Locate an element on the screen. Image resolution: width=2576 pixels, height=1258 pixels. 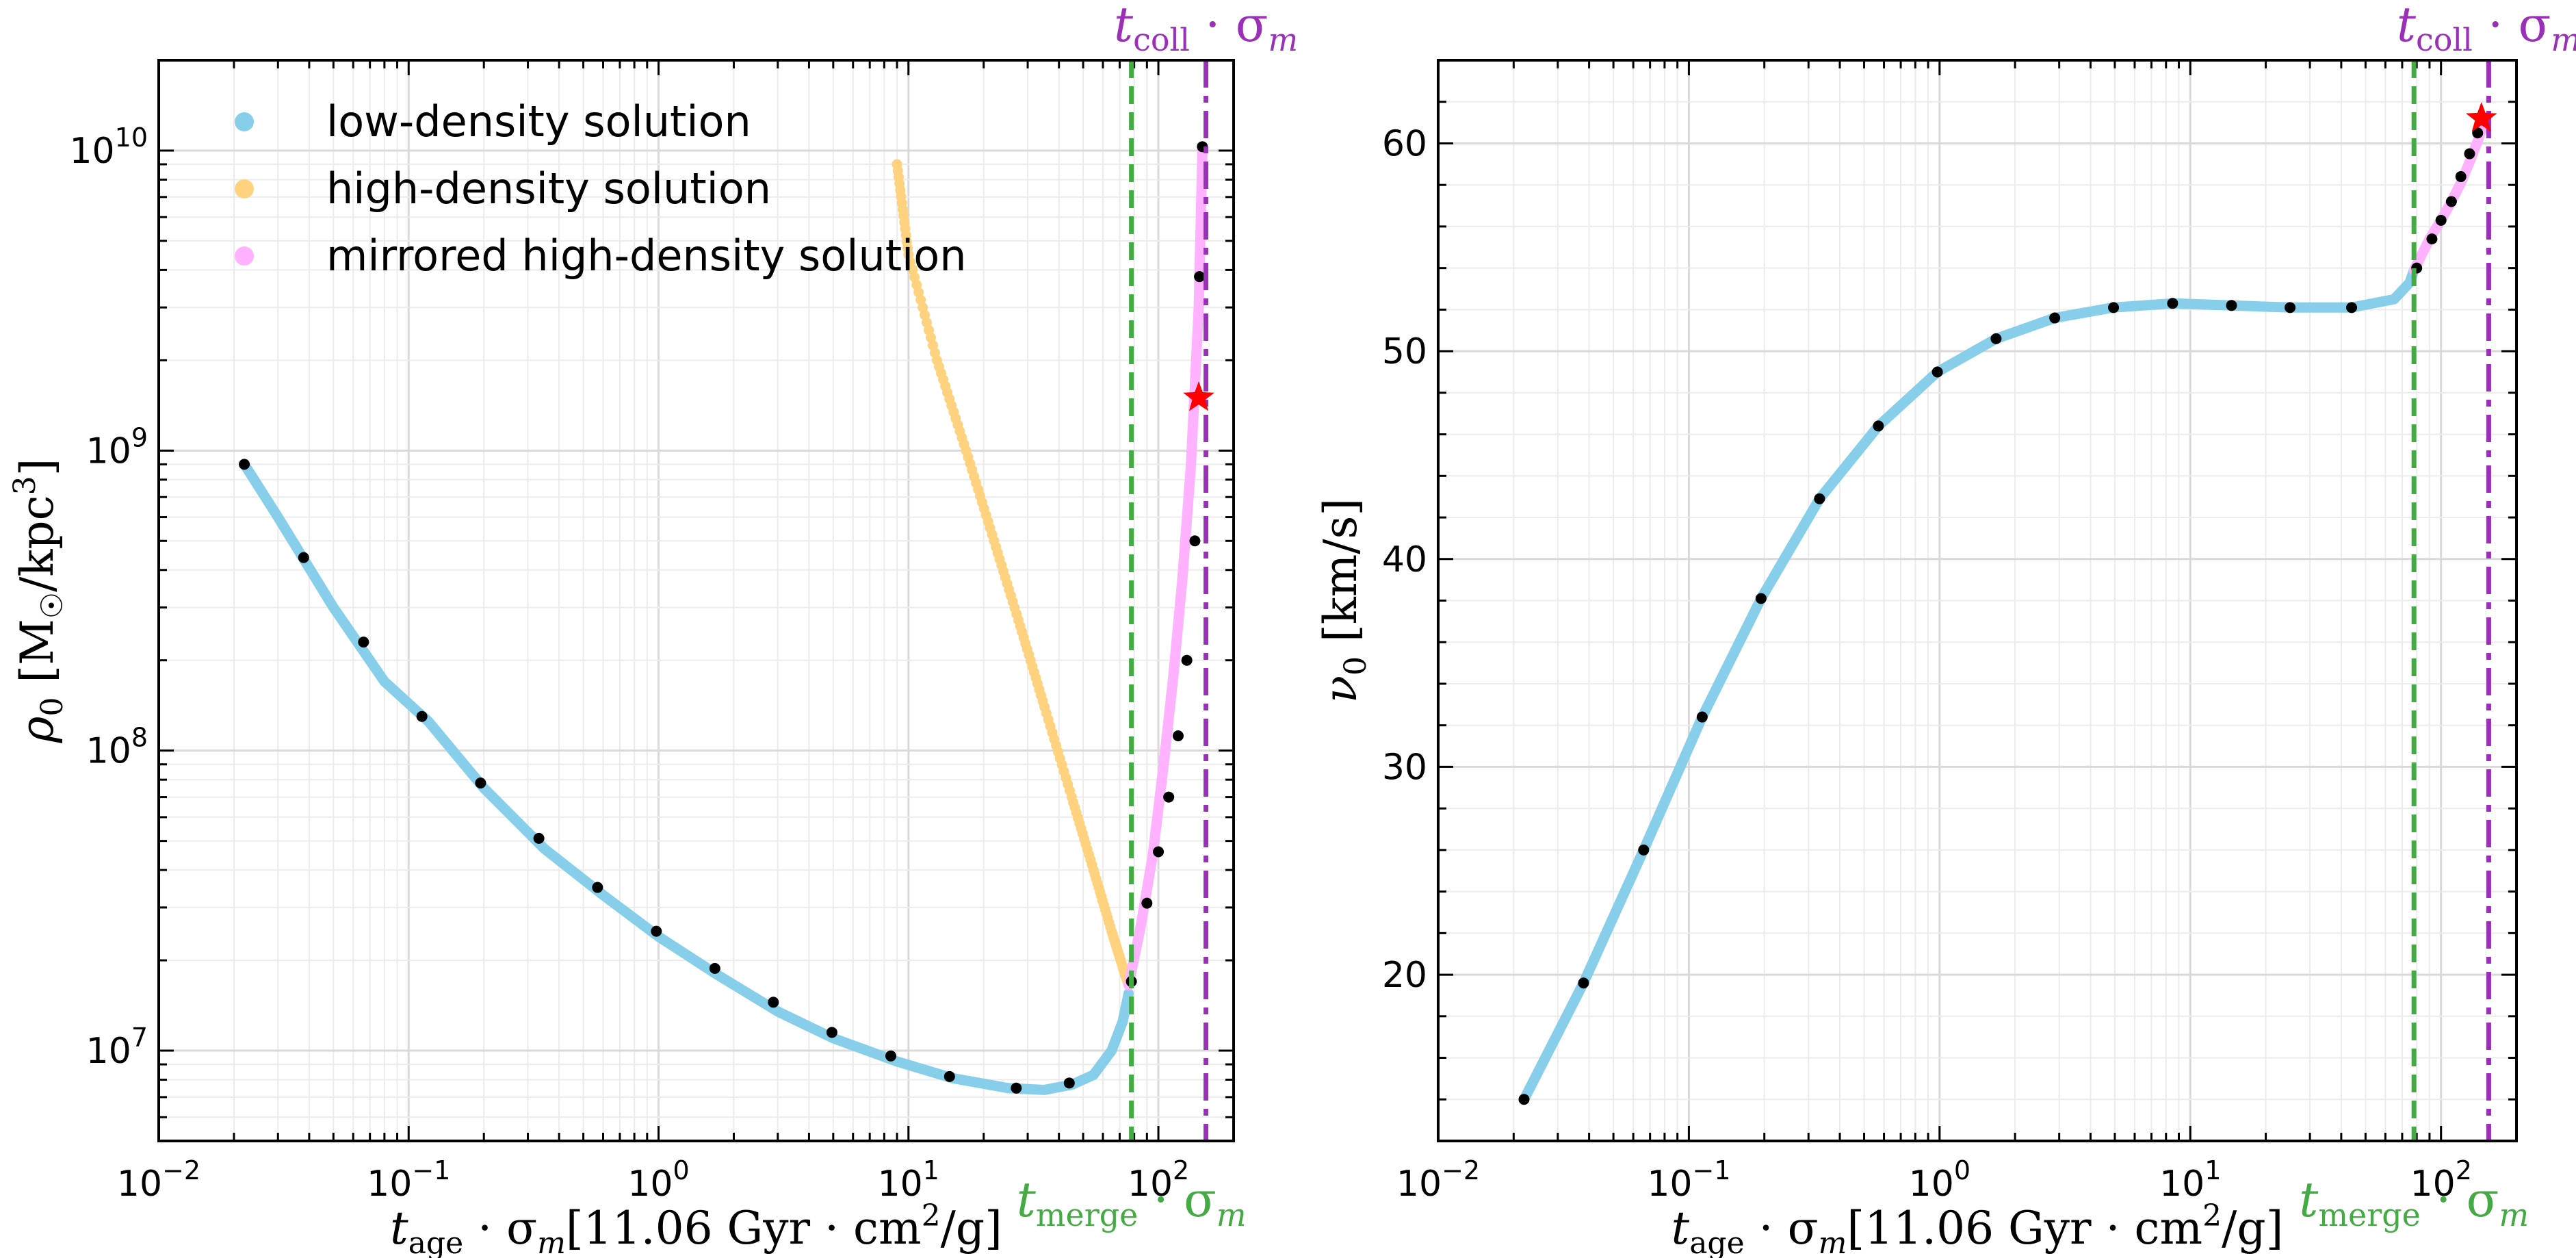
legend-label-low: low-density solution is located at coordinates (538, 121).